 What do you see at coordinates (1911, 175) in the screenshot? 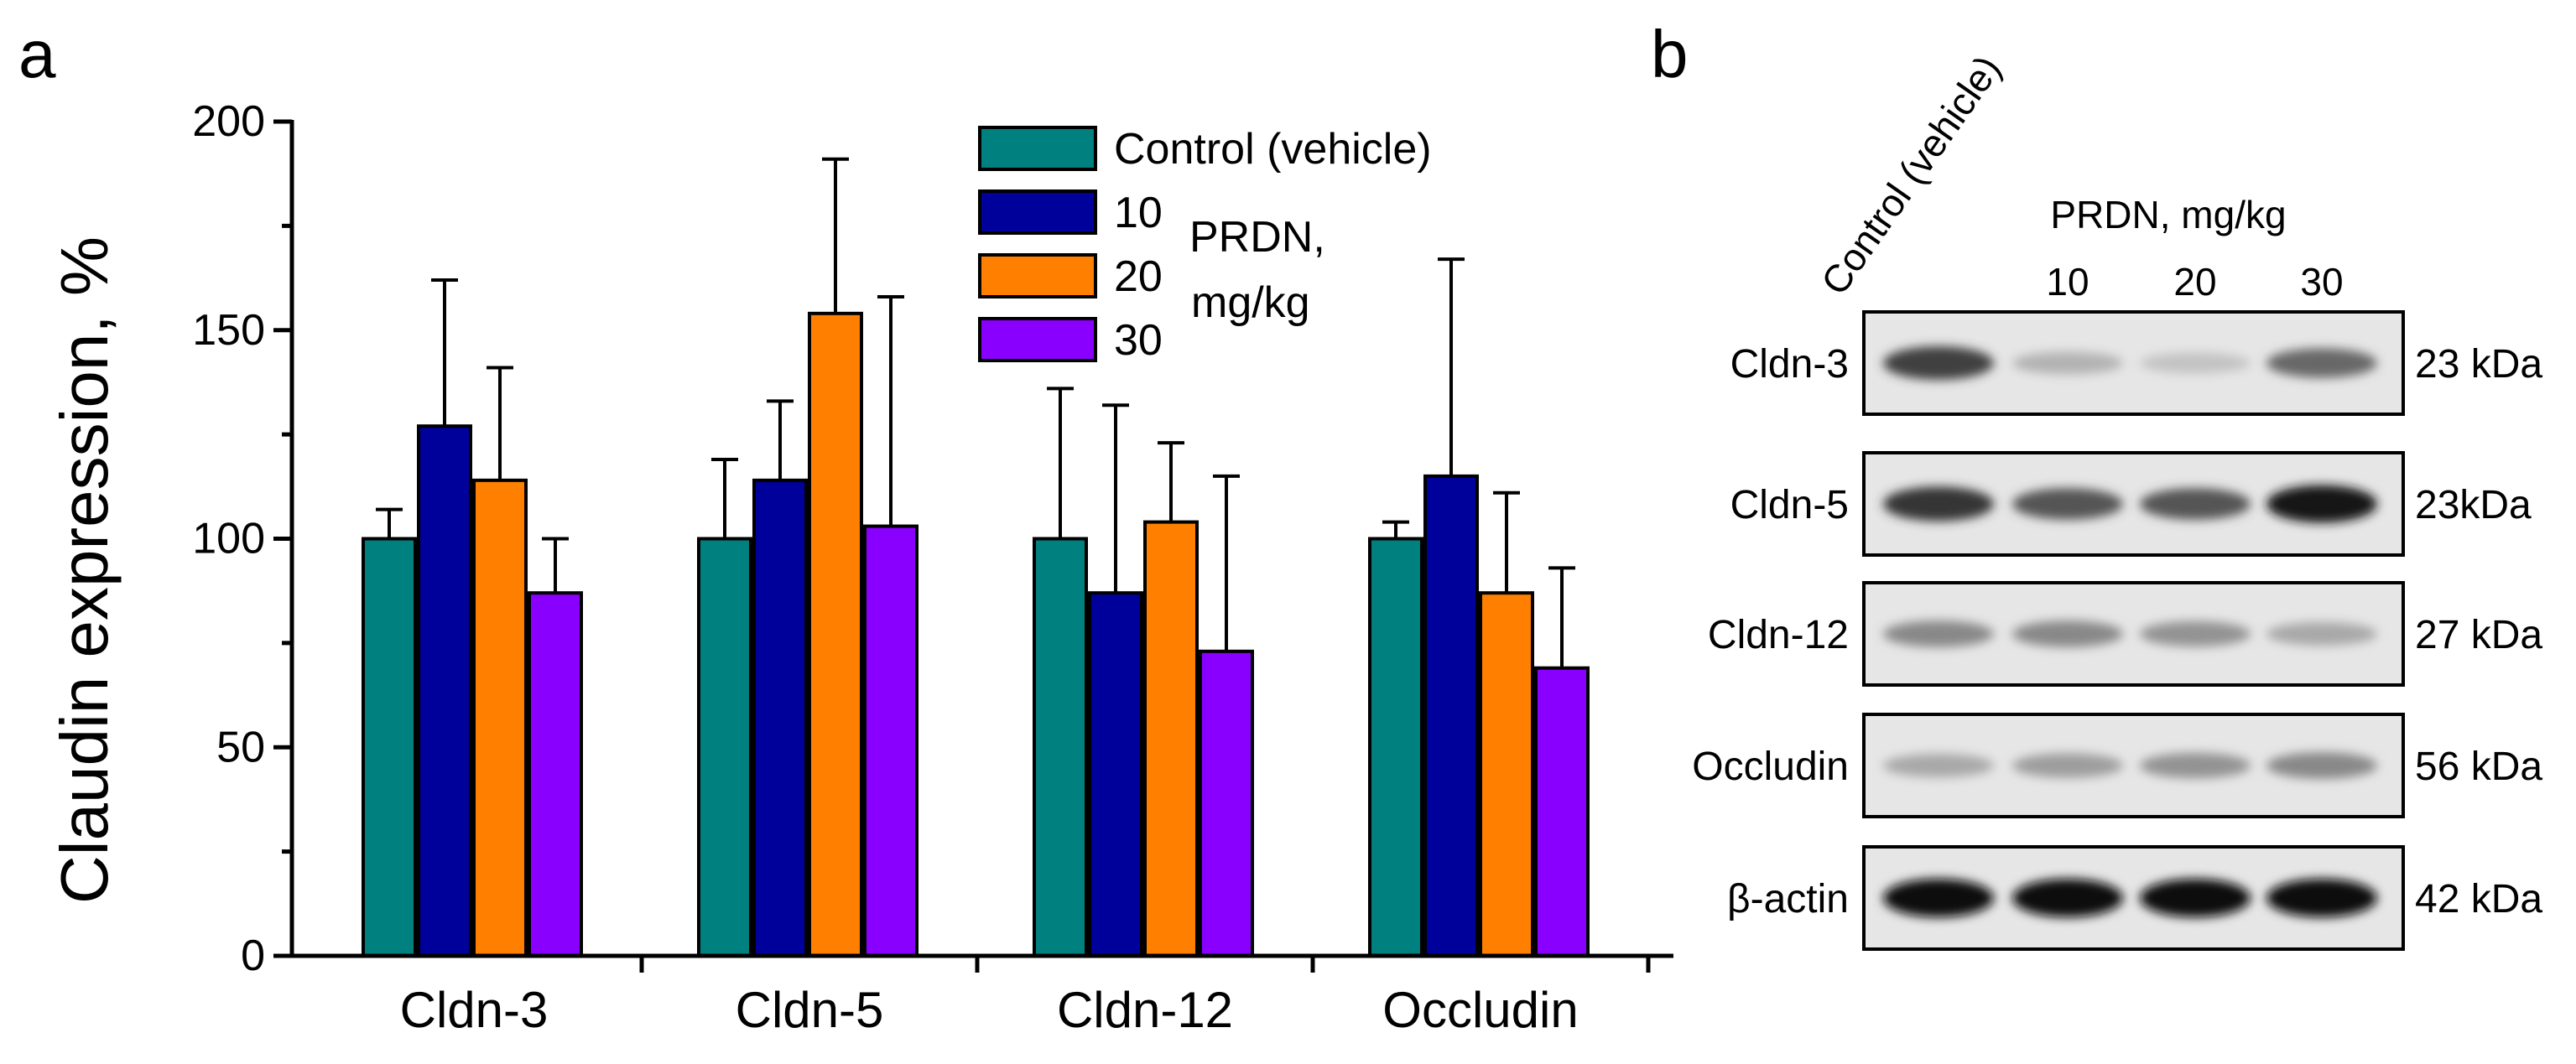
I see `blot-header-control: Control (vehicle)` at bounding box center [1911, 175].